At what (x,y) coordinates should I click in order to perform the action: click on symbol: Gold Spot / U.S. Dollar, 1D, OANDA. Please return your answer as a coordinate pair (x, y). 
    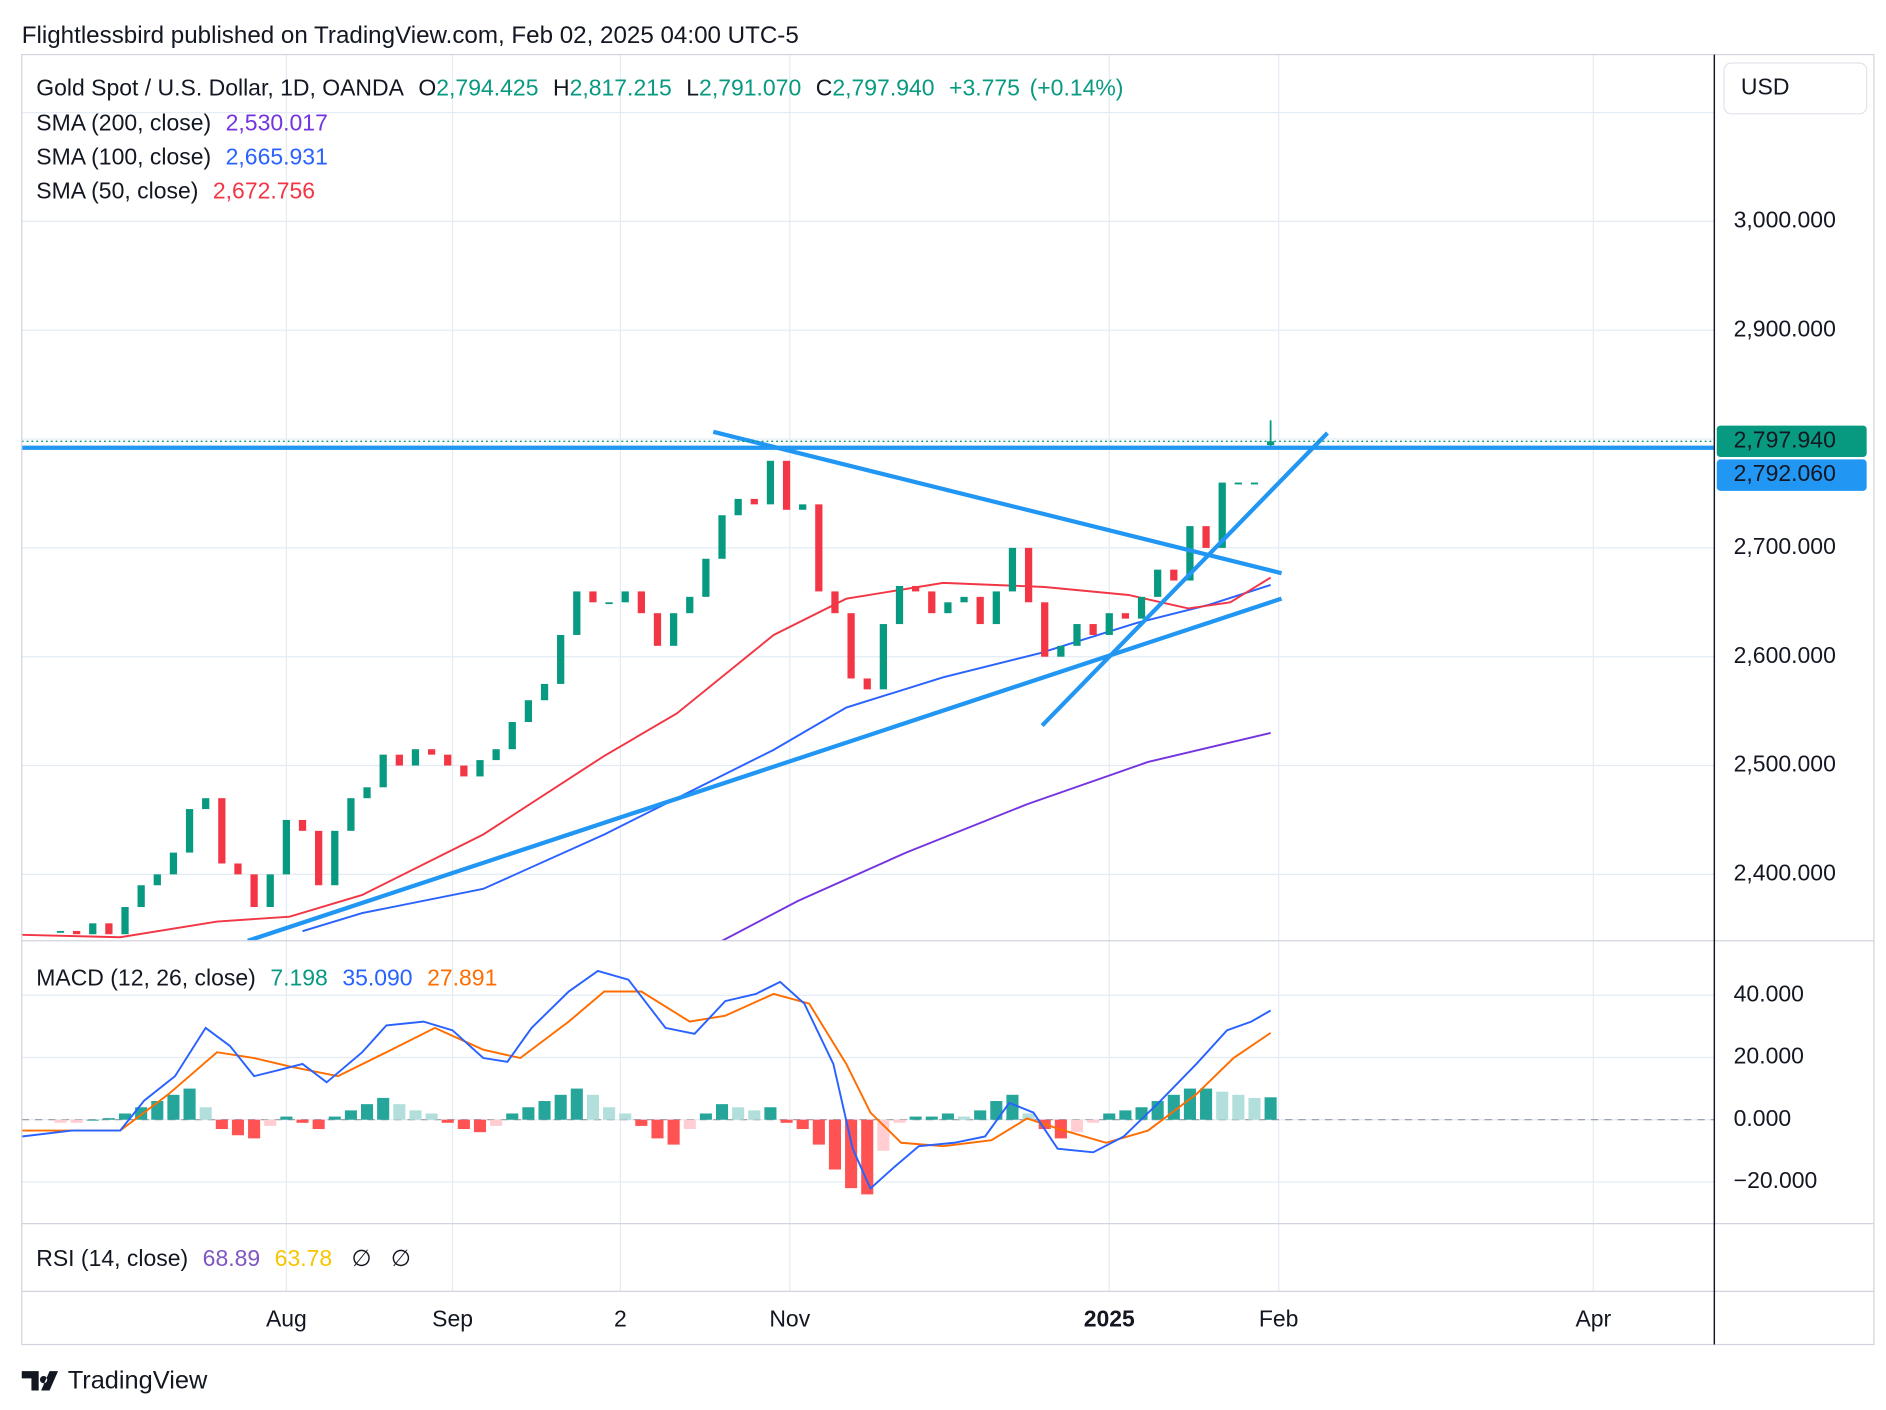
    Looking at the image, I should click on (220, 88).